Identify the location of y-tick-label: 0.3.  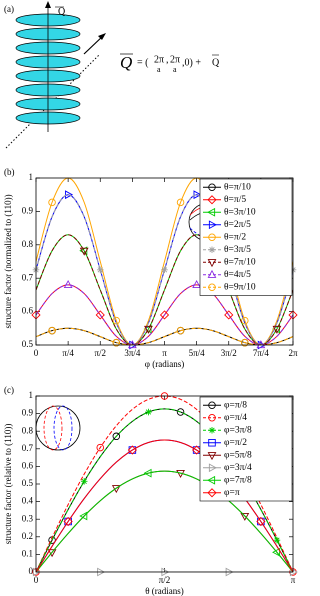
(28, 518).